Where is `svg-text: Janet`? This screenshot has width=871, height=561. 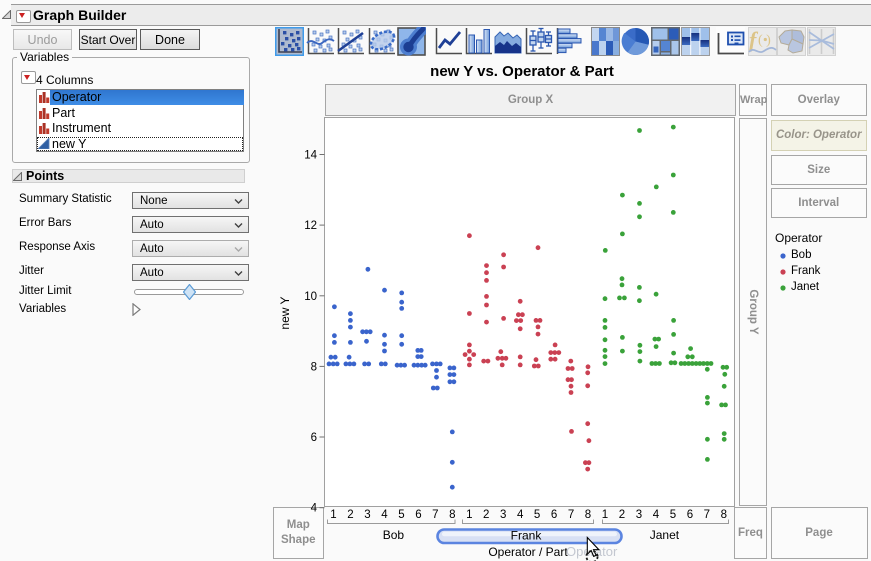
svg-text: Janet is located at coordinates (665, 535).